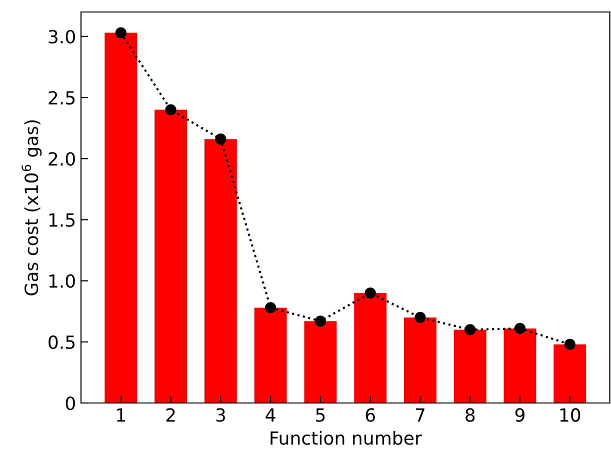 This screenshot has width=611, height=455. Describe the element at coordinates (346, 437) in the screenshot. I see `x-axis-title: Function number` at that location.